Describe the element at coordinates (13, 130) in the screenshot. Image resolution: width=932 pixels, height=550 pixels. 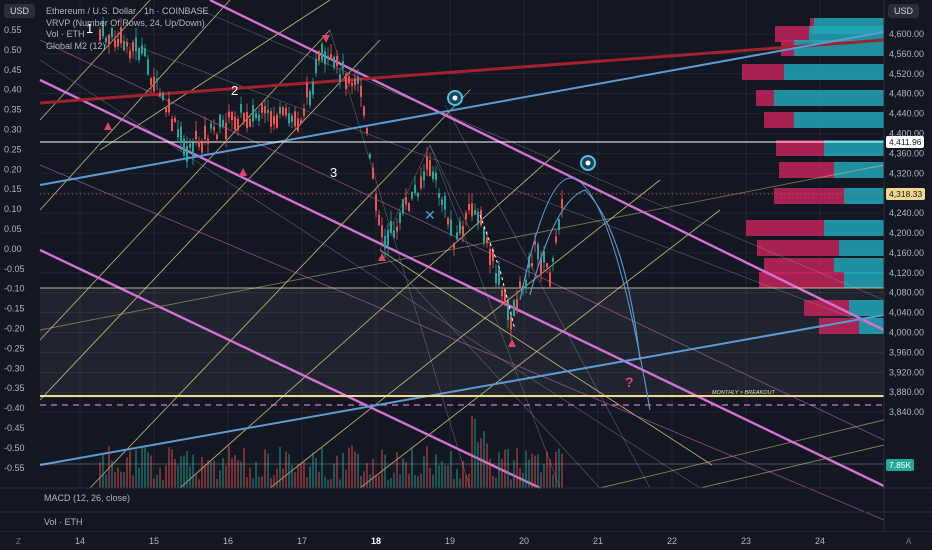
I see `left-axis-tick: 0.30` at that location.